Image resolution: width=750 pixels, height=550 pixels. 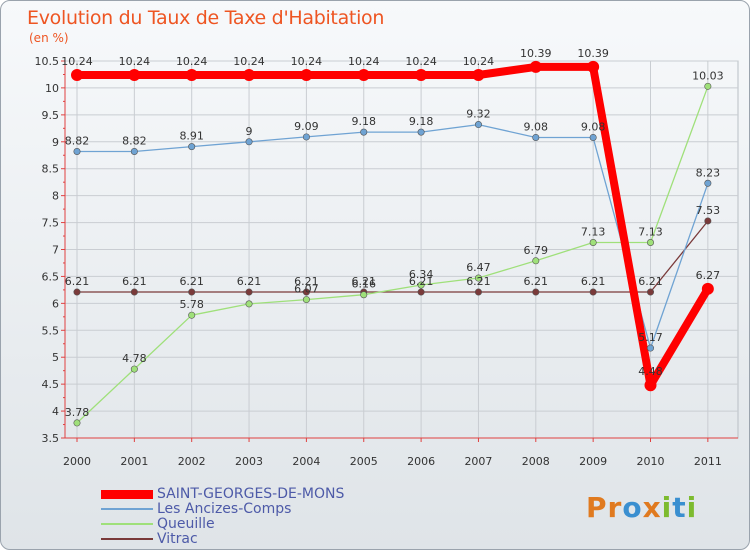 I want to click on logo-letter: o, so click(x=632, y=507).